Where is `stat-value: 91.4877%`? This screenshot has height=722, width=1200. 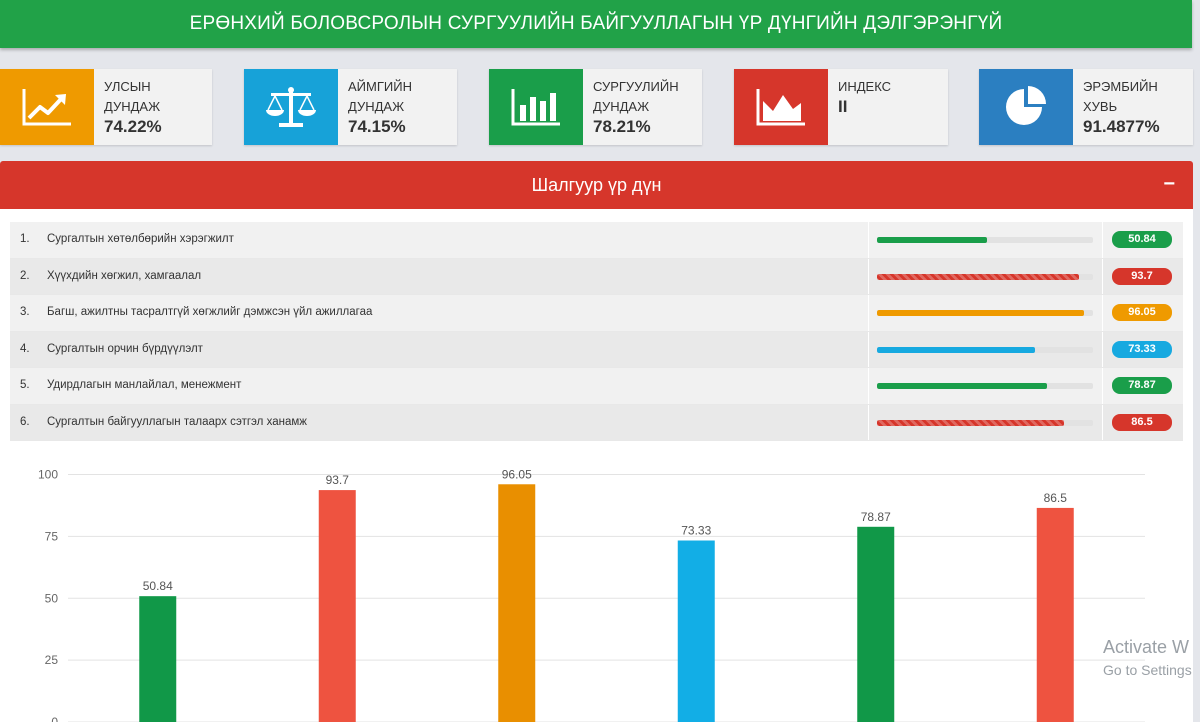 stat-value: 91.4877% is located at coordinates (1121, 126).